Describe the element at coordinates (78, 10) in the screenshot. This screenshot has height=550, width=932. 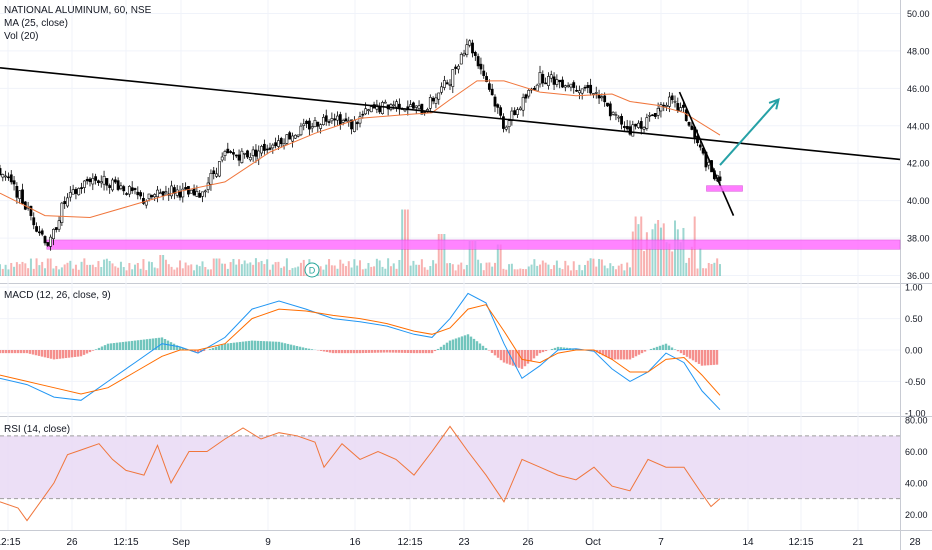
I see `symbol-title: NATIONAL ALUMINUM, 60, NSE` at that location.